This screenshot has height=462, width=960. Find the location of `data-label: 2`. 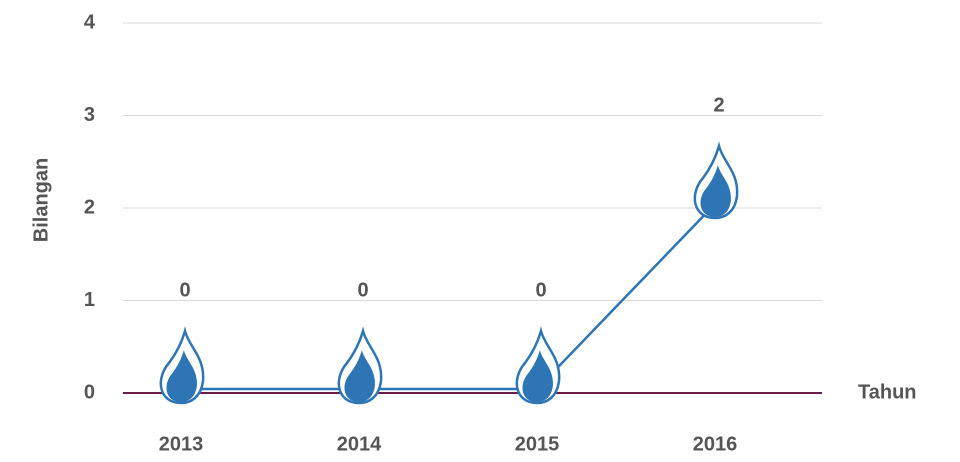

data-label: 2 is located at coordinates (718, 105).